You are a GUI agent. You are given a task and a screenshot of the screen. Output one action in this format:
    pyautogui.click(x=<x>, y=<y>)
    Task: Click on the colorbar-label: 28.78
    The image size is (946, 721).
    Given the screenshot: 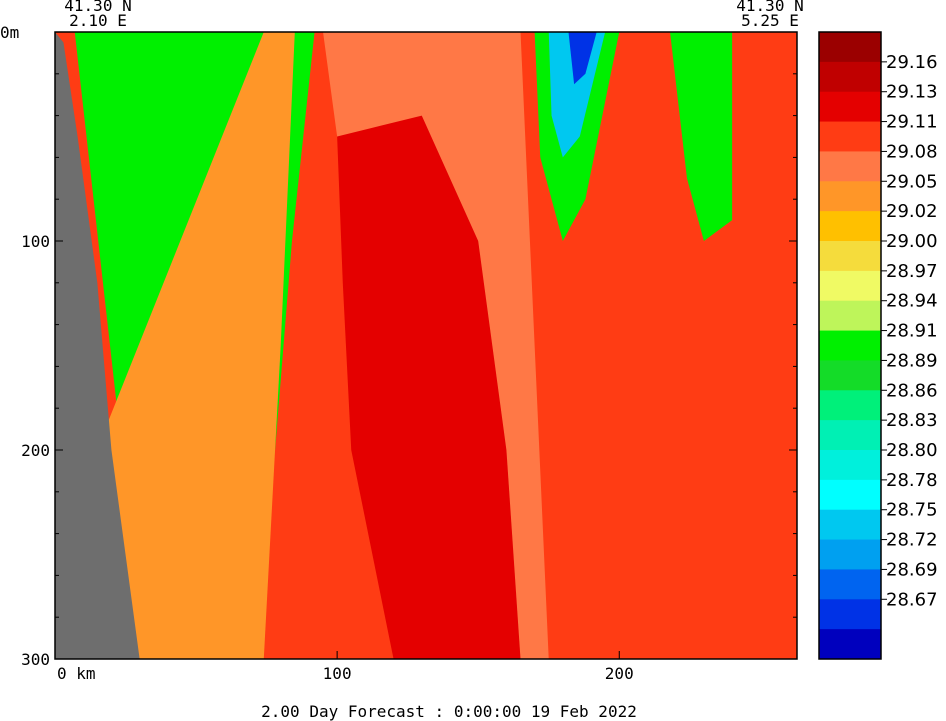 What is the action you would take?
    pyautogui.click(x=912, y=480)
    